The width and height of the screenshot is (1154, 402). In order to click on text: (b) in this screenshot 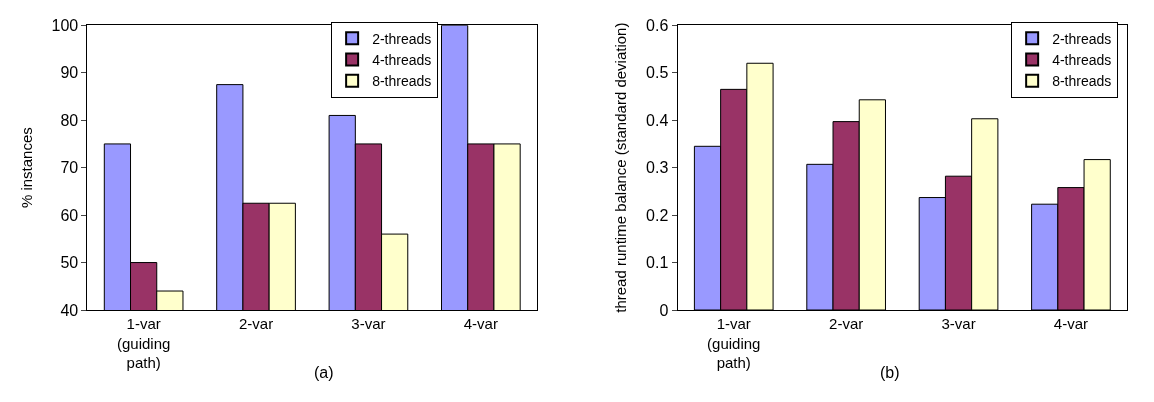, I will do `click(890, 372)`.